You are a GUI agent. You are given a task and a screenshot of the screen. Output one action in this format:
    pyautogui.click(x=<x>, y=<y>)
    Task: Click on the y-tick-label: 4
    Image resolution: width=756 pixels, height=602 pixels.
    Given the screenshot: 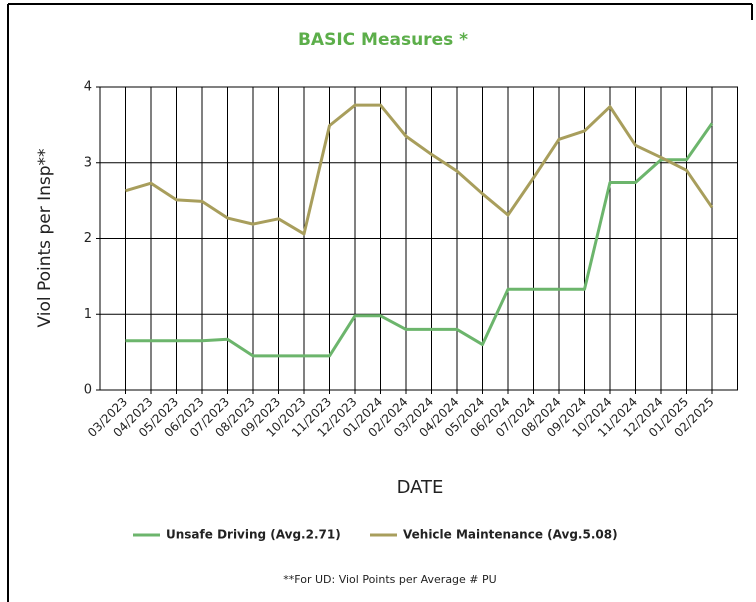 What is the action you would take?
    pyautogui.click(x=88, y=87)
    